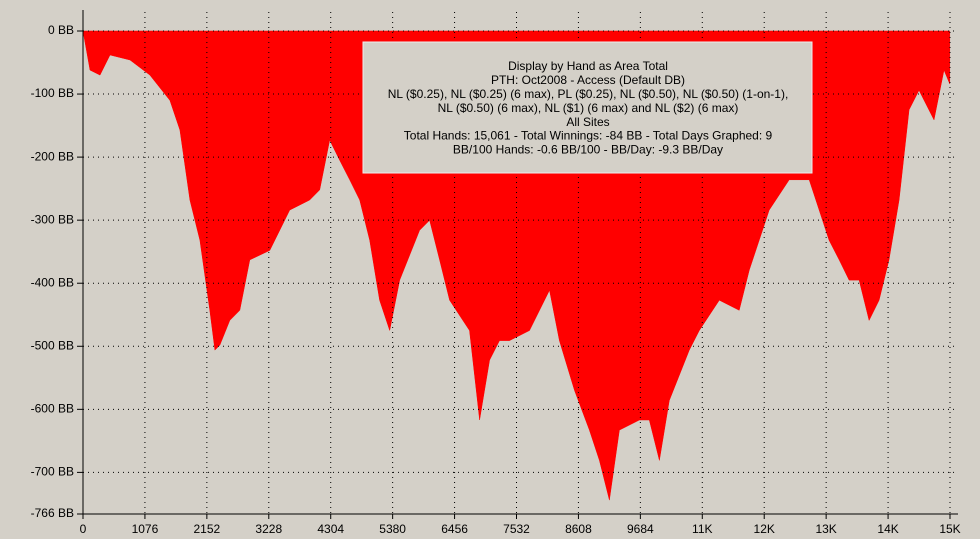 This screenshot has height=539, width=980. I want to click on y-tick-label: -600 BB, so click(52, 409).